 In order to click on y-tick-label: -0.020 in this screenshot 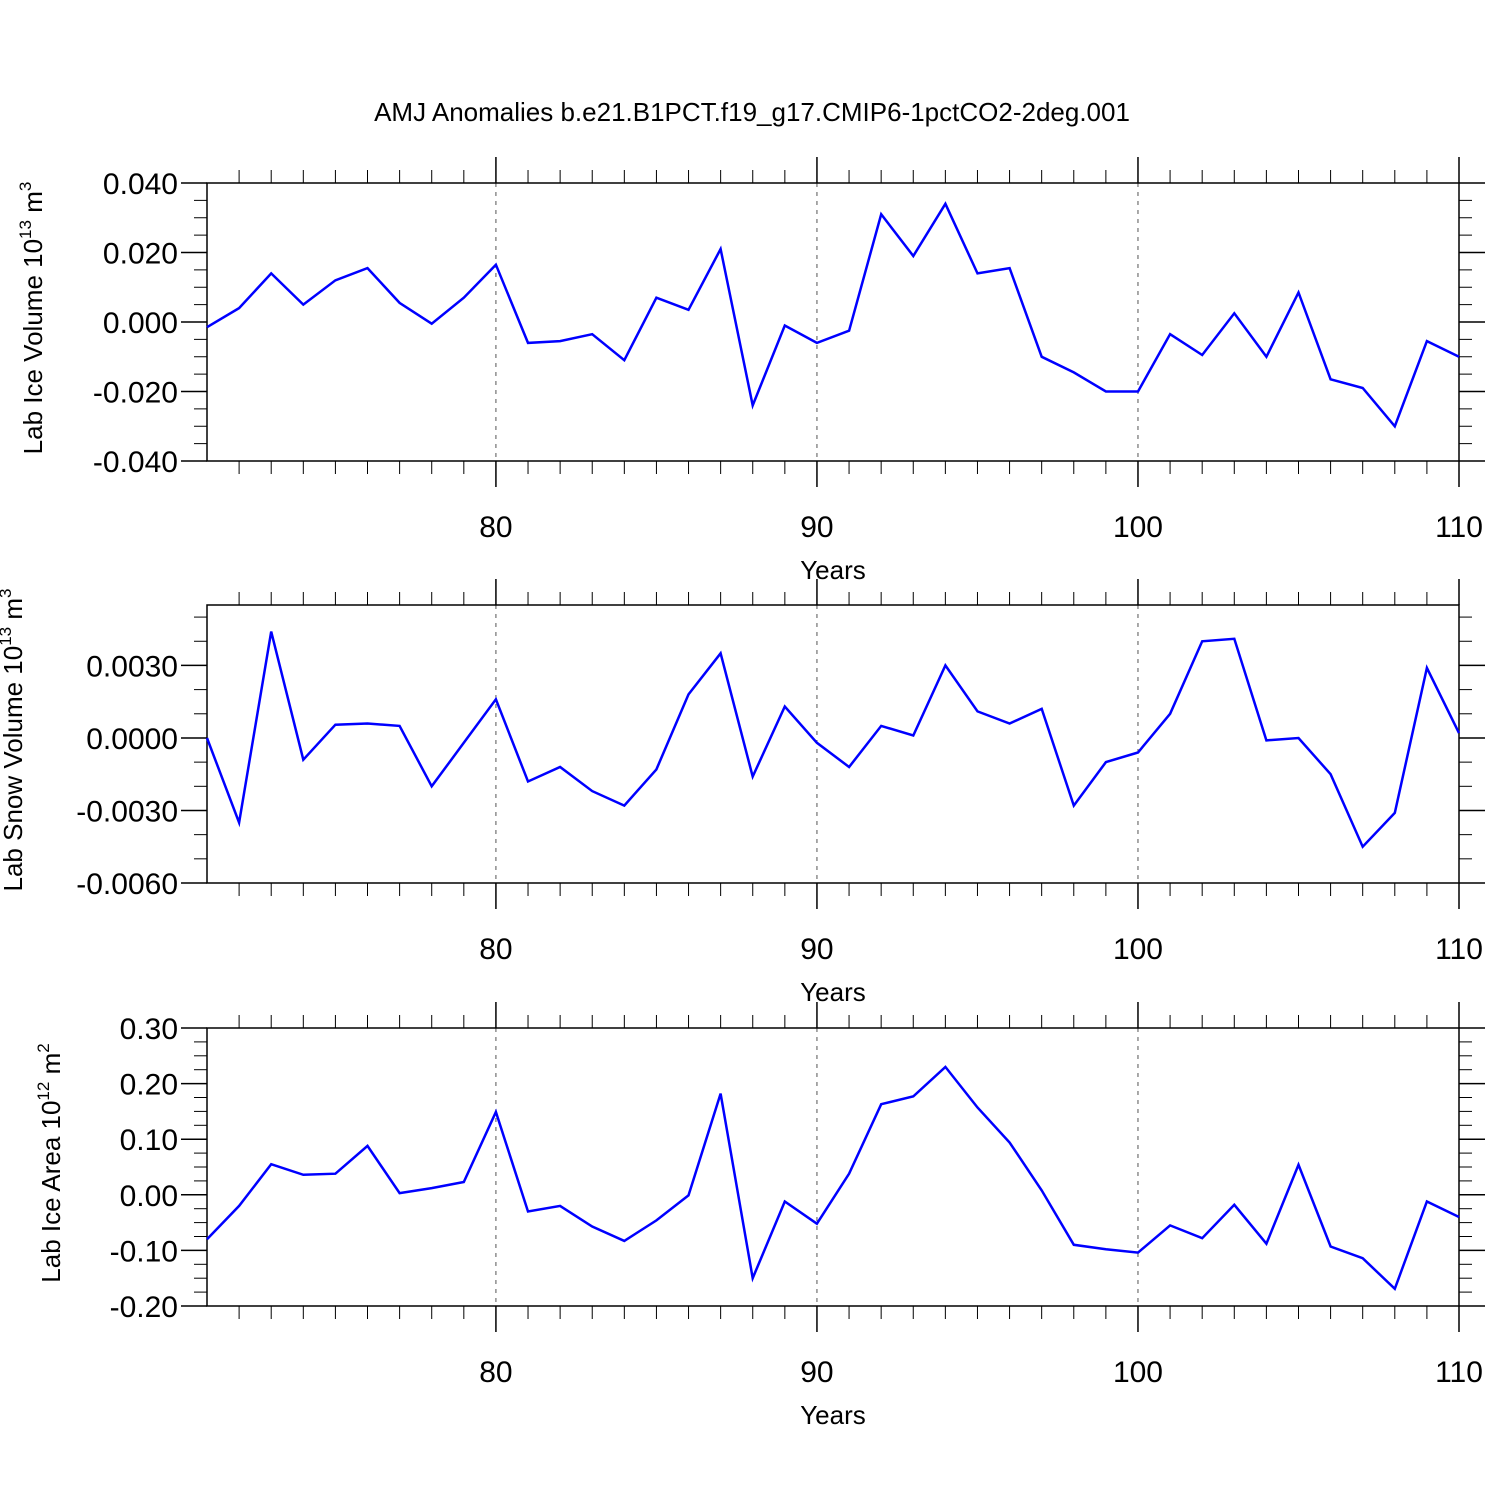, I will do `click(135, 393)`.